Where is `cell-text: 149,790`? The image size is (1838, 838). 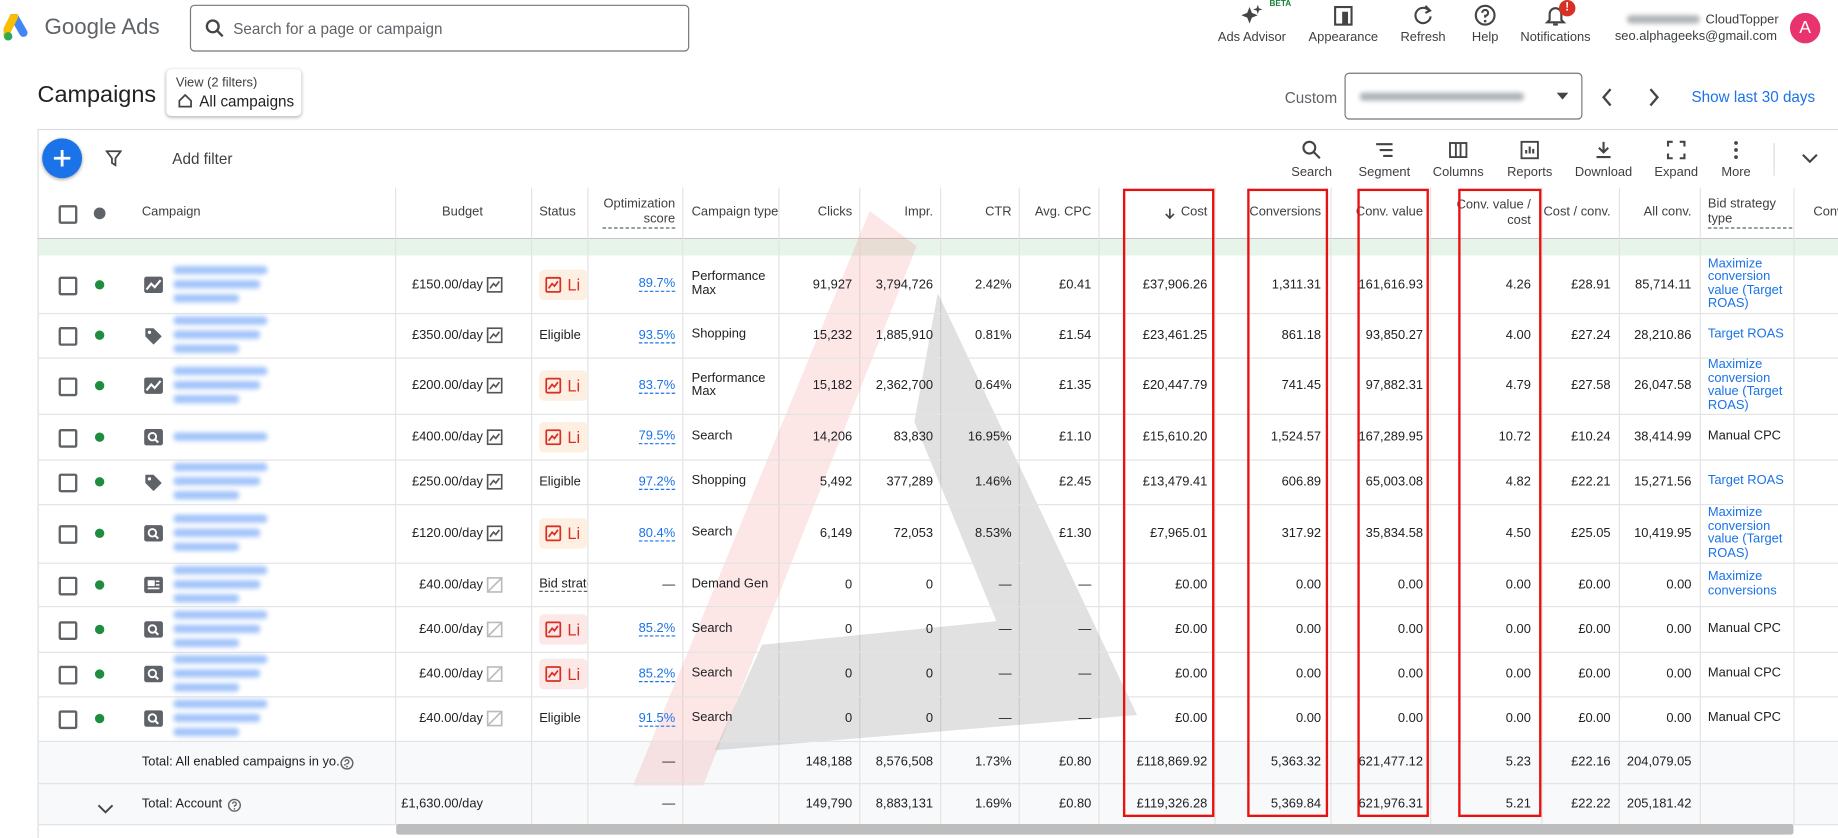
cell-text: 149,790 is located at coordinates (829, 803).